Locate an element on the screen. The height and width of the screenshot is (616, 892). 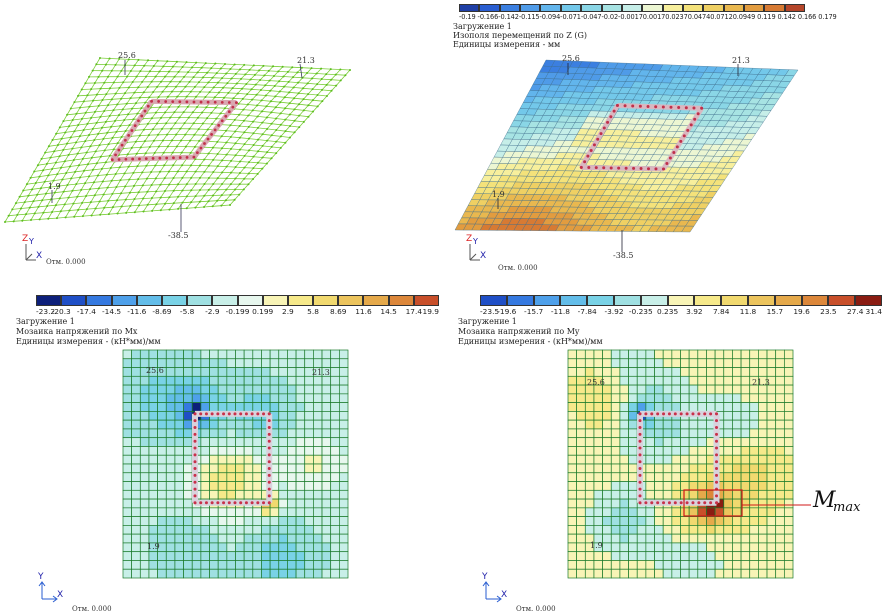
mmax-label: M is located at coordinates (824, 500).